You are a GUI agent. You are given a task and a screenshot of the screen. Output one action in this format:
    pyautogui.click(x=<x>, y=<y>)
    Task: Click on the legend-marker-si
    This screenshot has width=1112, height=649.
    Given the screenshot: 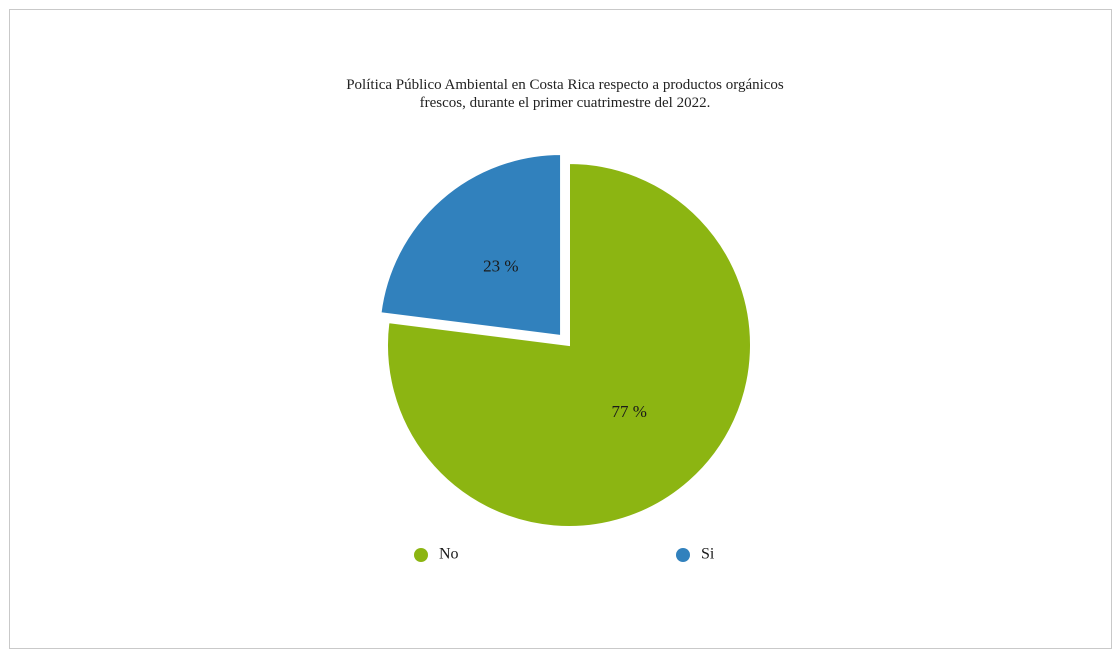 What is the action you would take?
    pyautogui.click(x=683, y=555)
    